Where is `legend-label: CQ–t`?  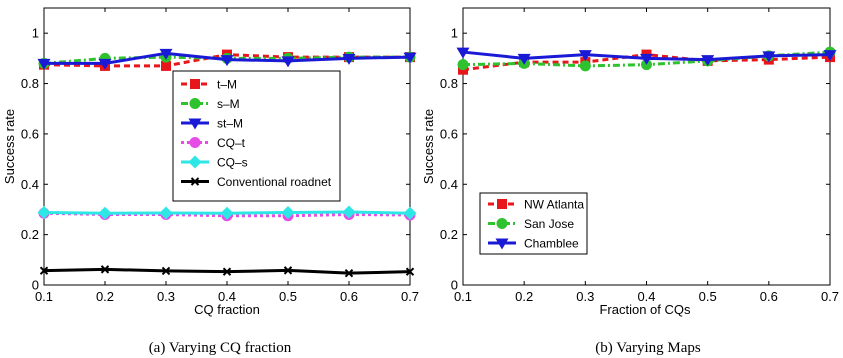
legend-label: CQ–t is located at coordinates (231, 143).